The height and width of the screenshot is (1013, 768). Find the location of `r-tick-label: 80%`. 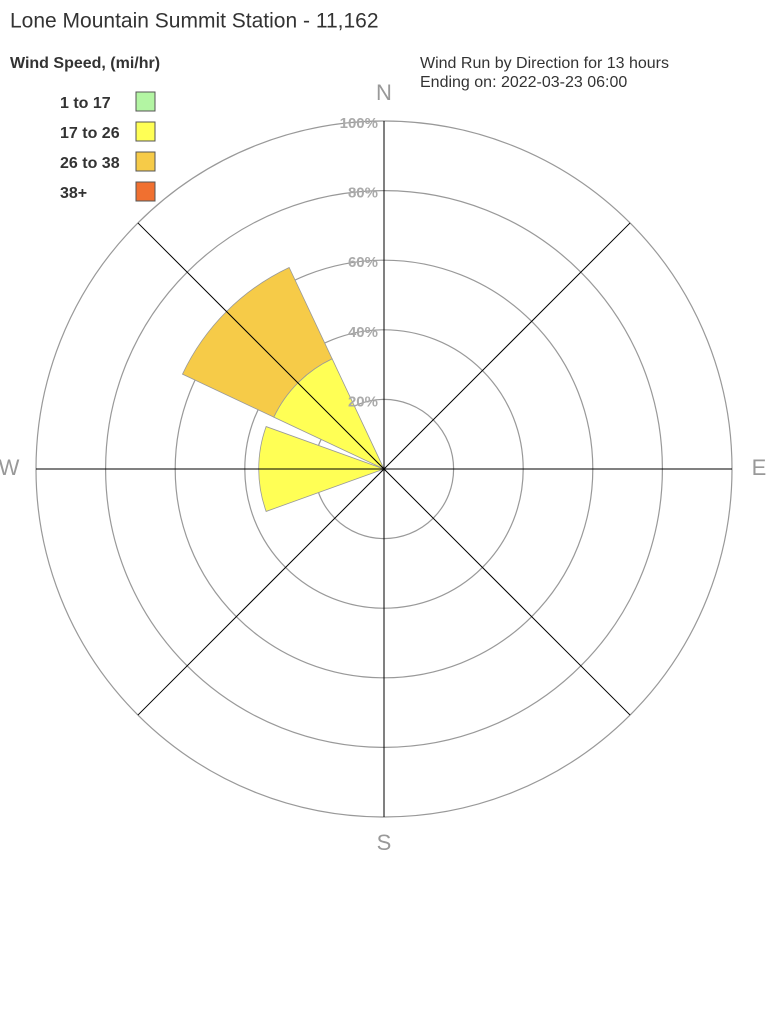

r-tick-label: 80% is located at coordinates (363, 193).